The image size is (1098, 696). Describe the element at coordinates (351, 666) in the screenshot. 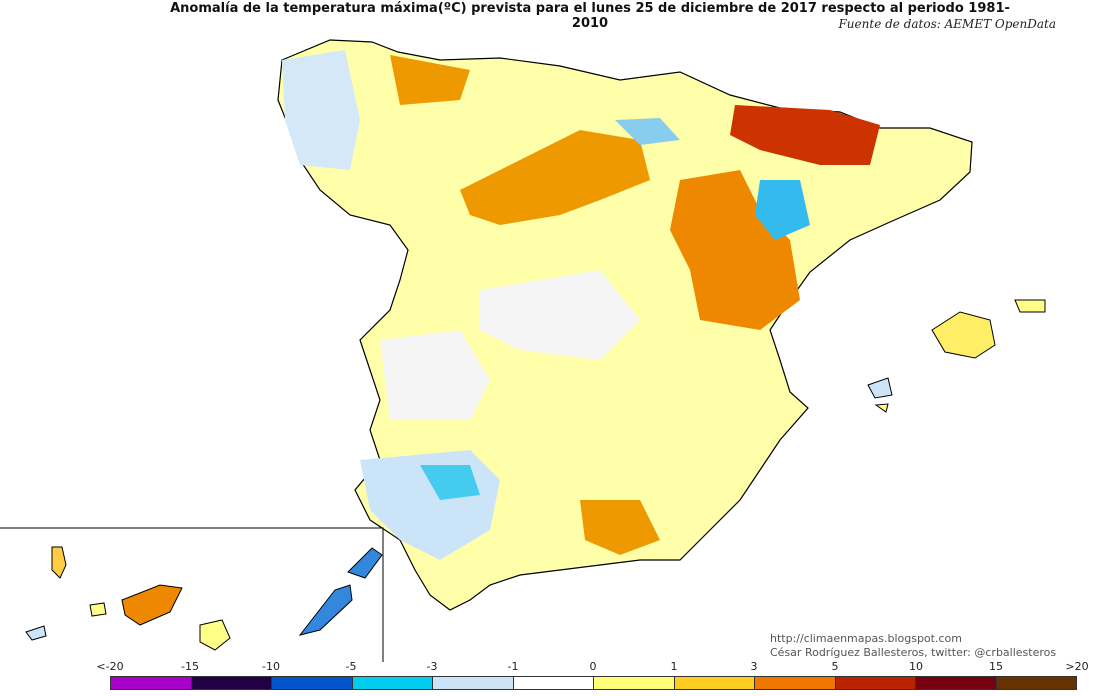

I see `legend-tick: -5` at that location.